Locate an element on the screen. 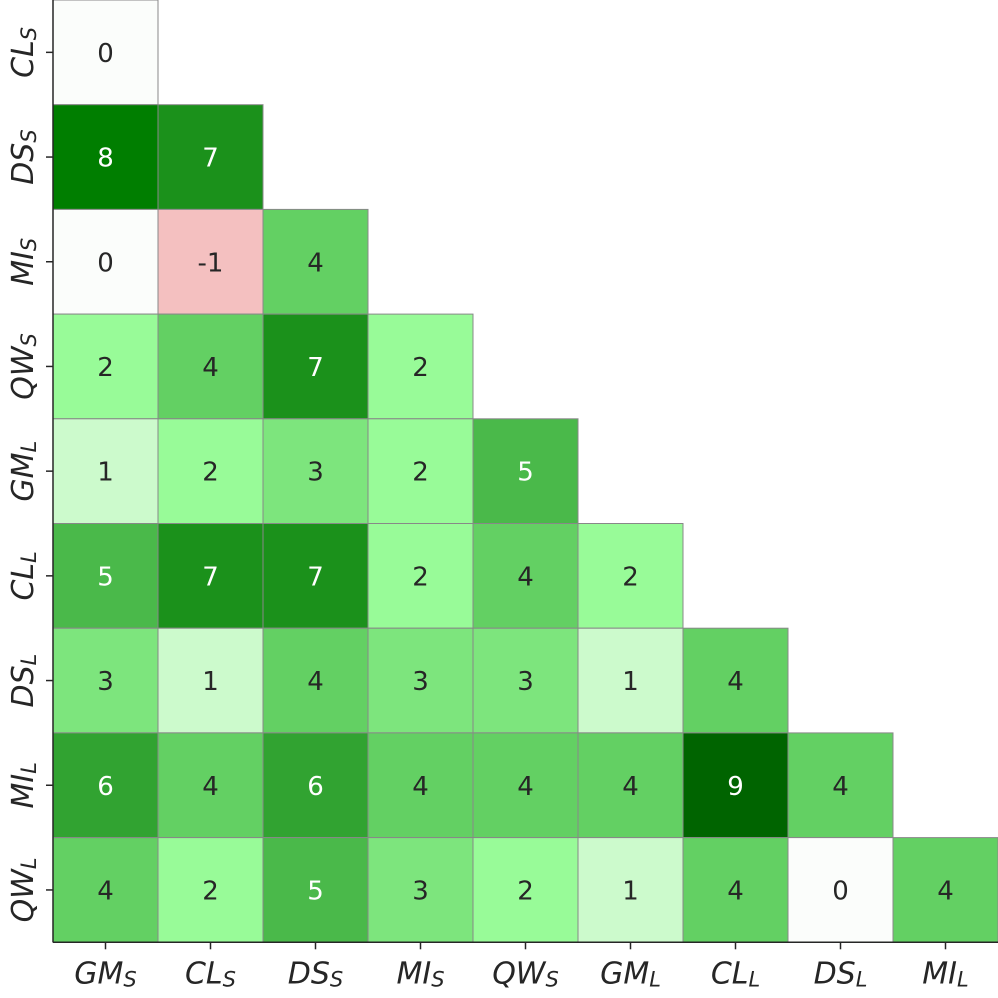  cell-label: 9 is located at coordinates (735, 787).